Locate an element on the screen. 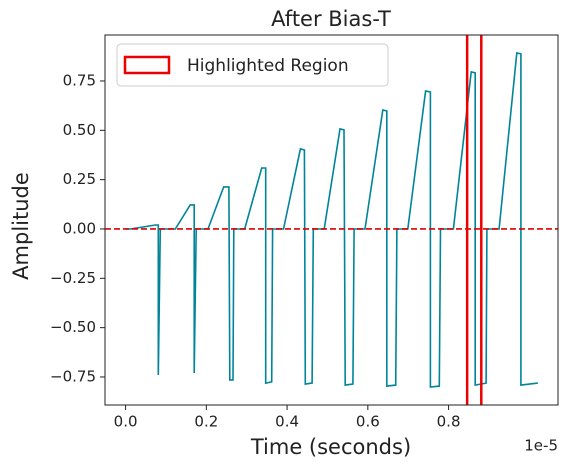  y-tick-label: 0.75 is located at coordinates (79, 80).